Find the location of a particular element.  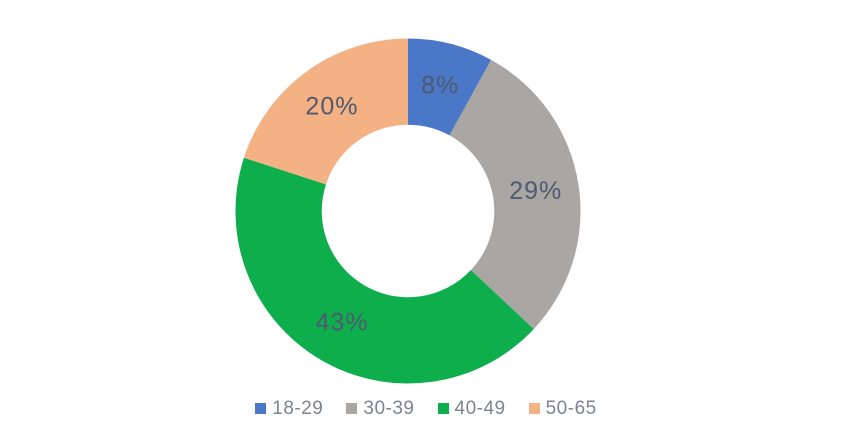

legend-item-50-65: 50-65 is located at coordinates (562, 408).